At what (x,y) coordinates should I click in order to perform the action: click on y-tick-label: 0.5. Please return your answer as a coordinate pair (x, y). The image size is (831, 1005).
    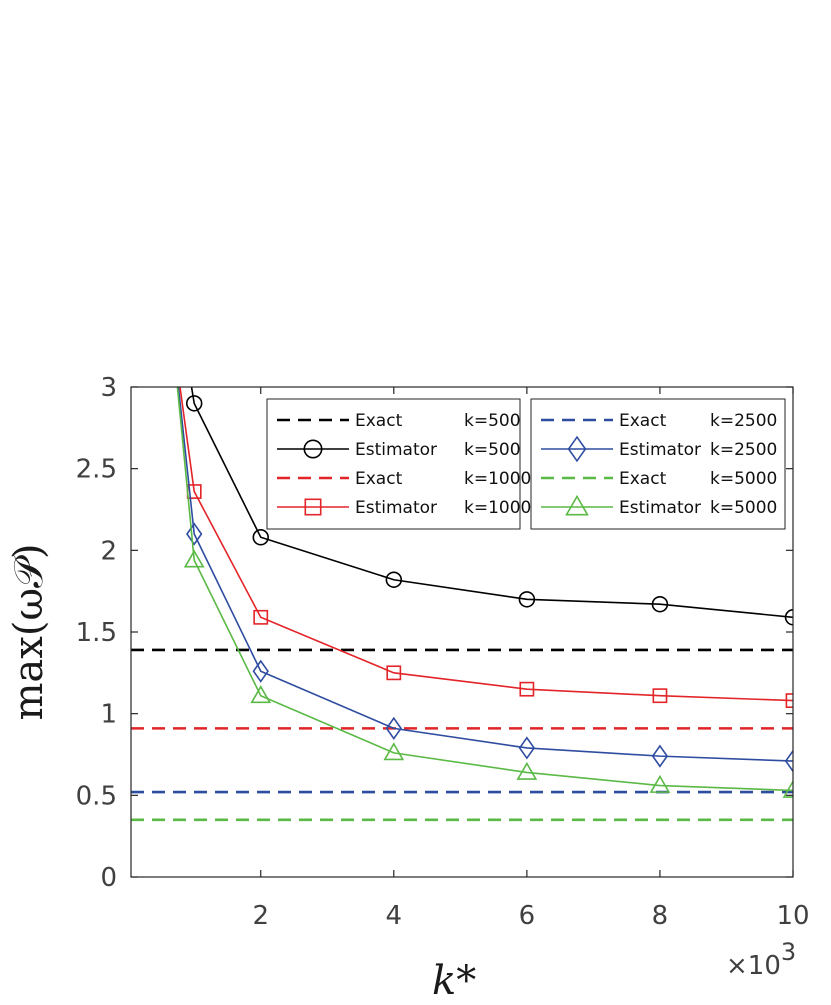
    Looking at the image, I should click on (96, 796).